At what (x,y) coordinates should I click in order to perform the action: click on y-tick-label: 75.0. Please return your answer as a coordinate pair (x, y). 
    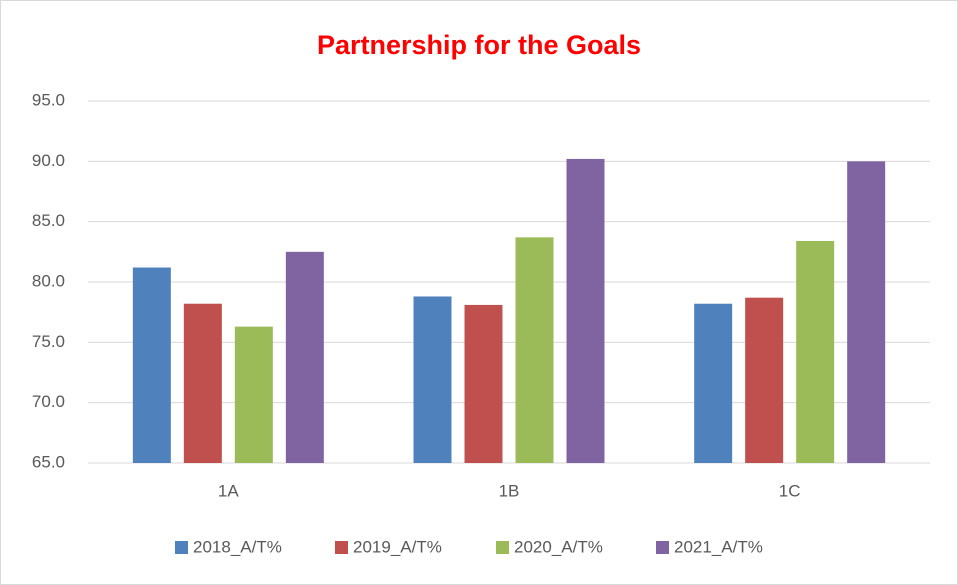
    Looking at the image, I should click on (48, 341).